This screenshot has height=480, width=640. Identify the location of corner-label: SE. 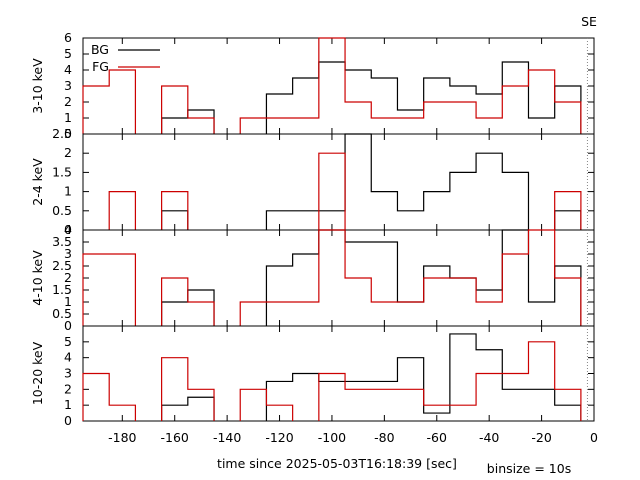
(589, 21).